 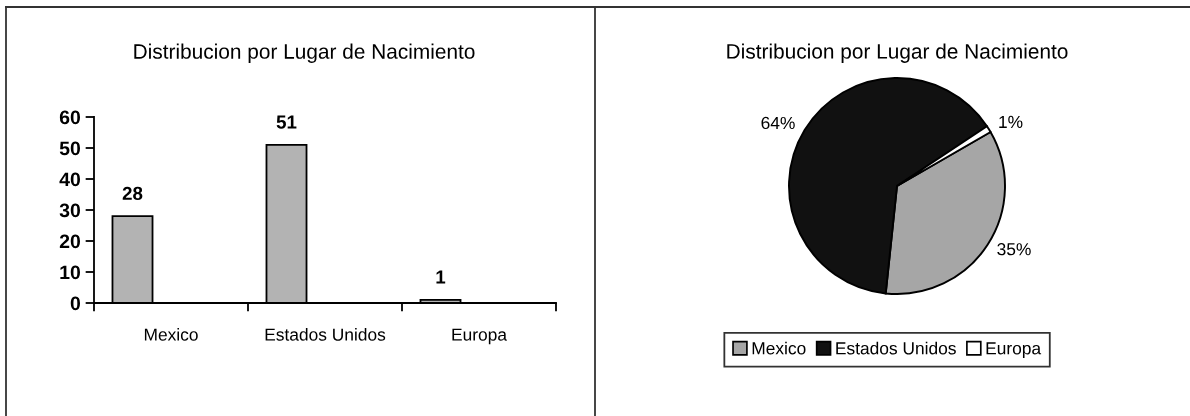 What do you see at coordinates (132, 193) in the screenshot?
I see `data-label: 28` at bounding box center [132, 193].